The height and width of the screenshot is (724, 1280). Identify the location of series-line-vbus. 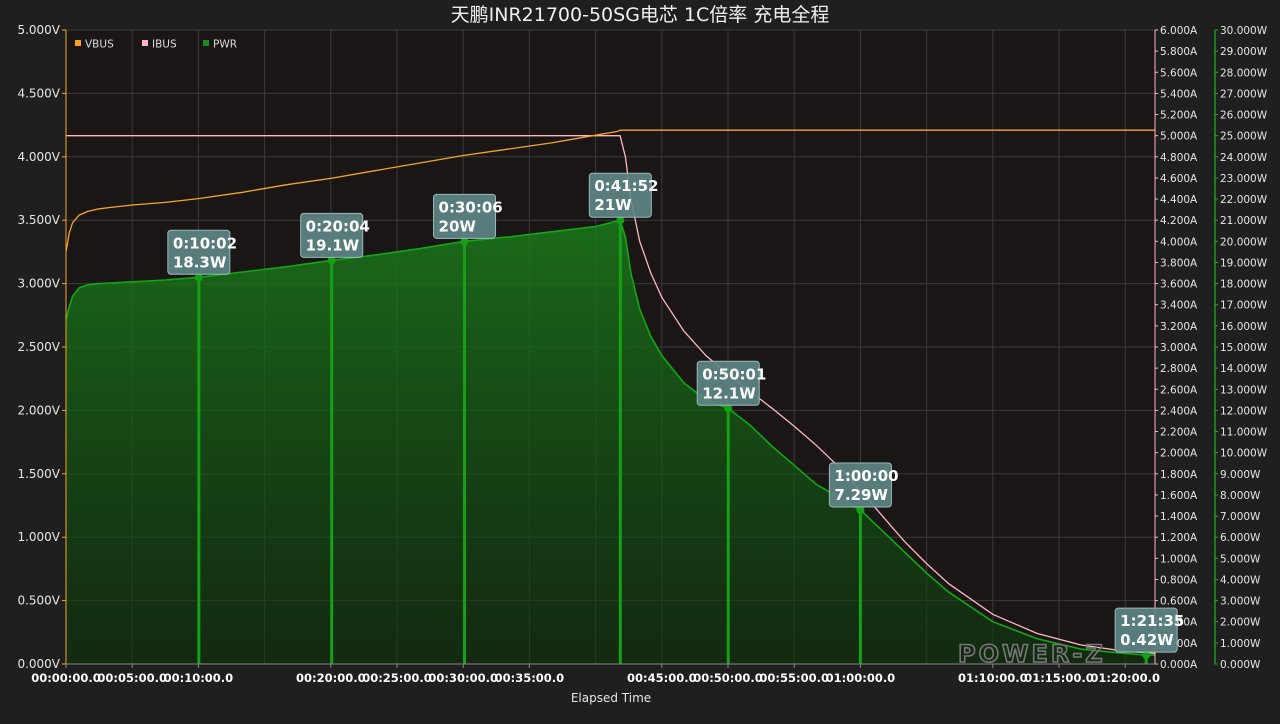
(610, 191).